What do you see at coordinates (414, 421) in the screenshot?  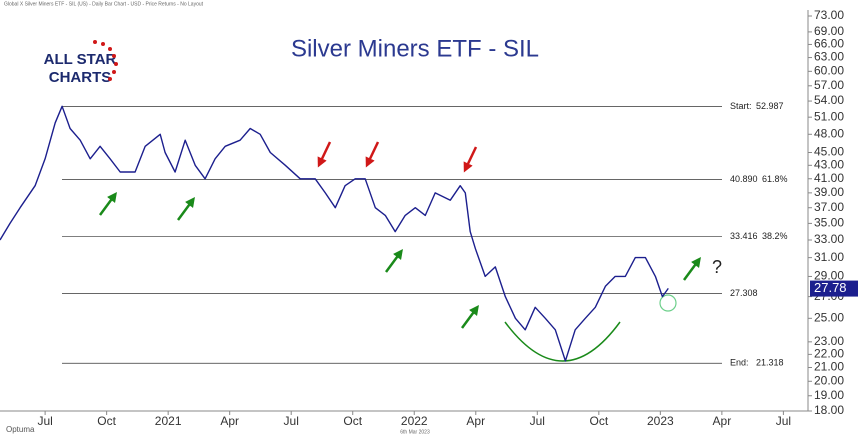 I see `x-tick-label: 2022` at bounding box center [414, 421].